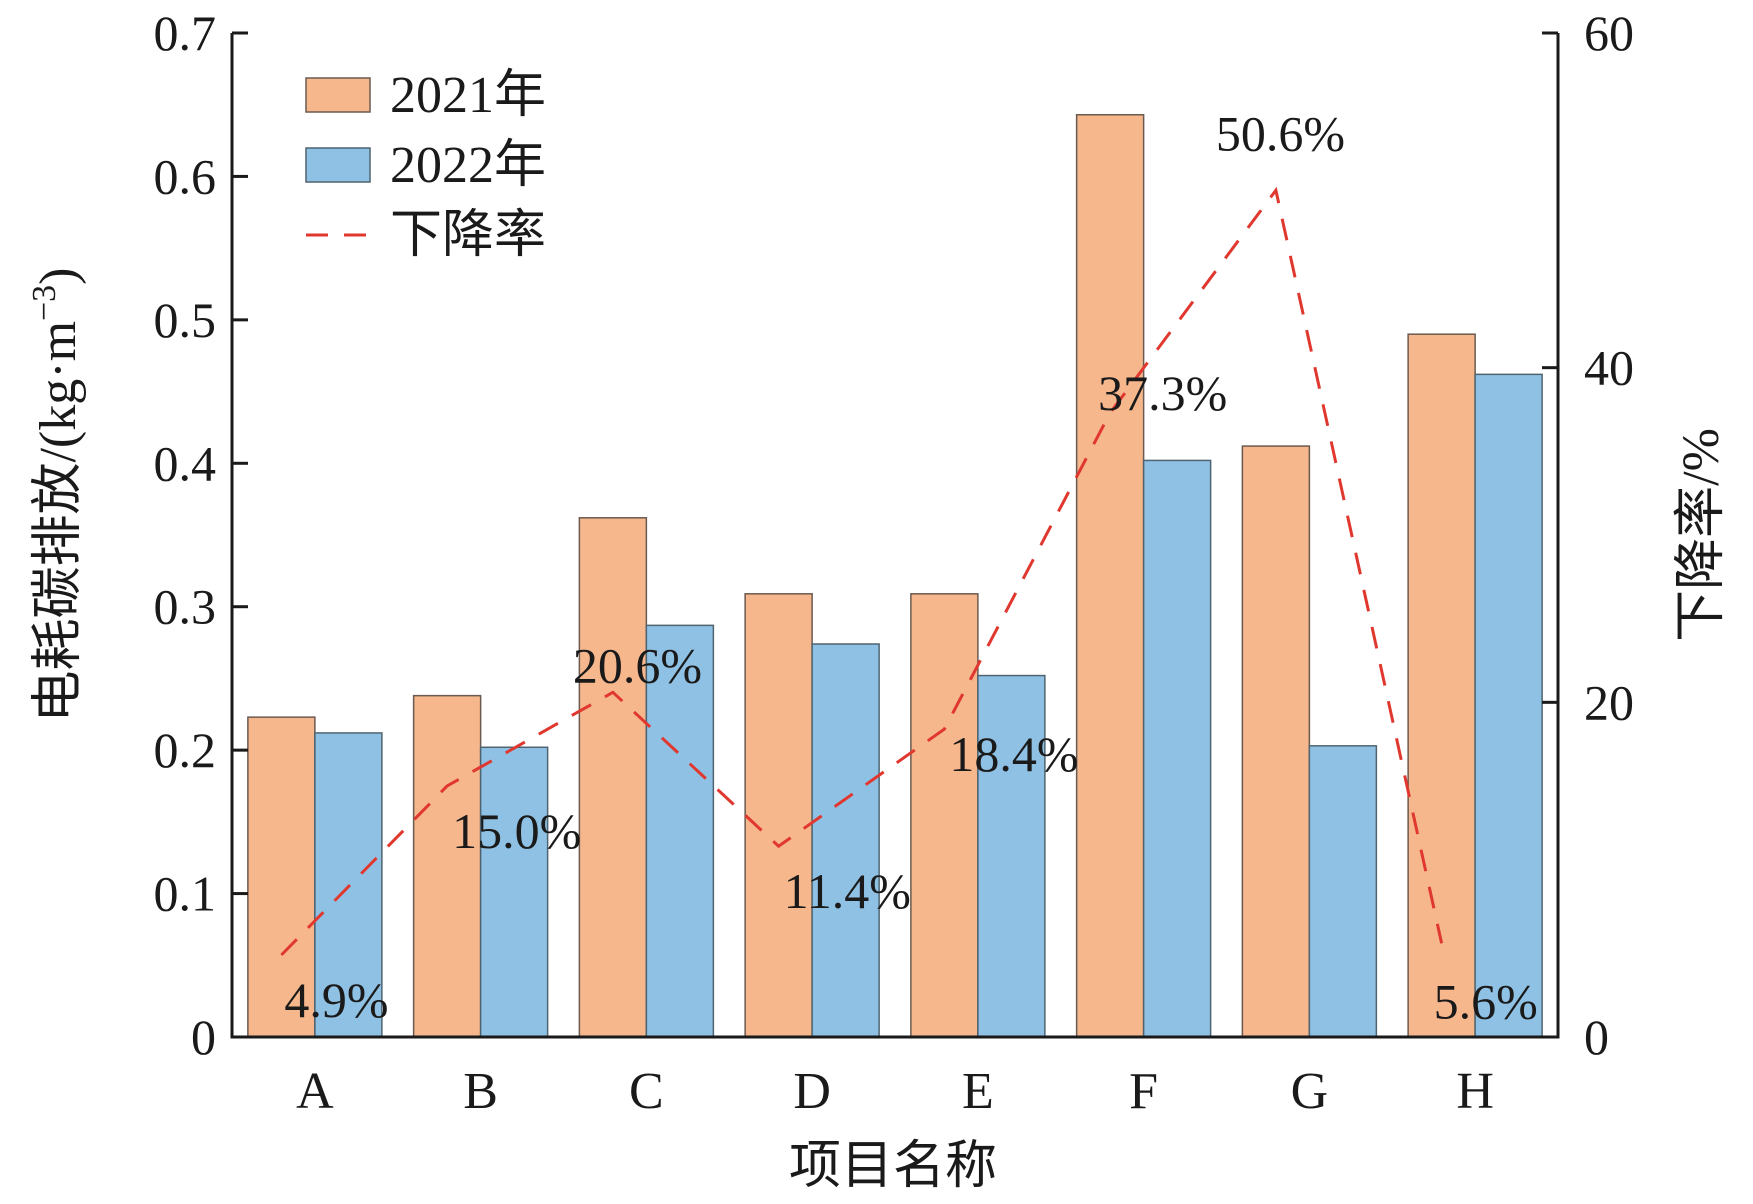 The height and width of the screenshot is (1204, 1753). I want to click on y-axis-title-main: 电耗碳排放/(kg·m, so click(58, 522).